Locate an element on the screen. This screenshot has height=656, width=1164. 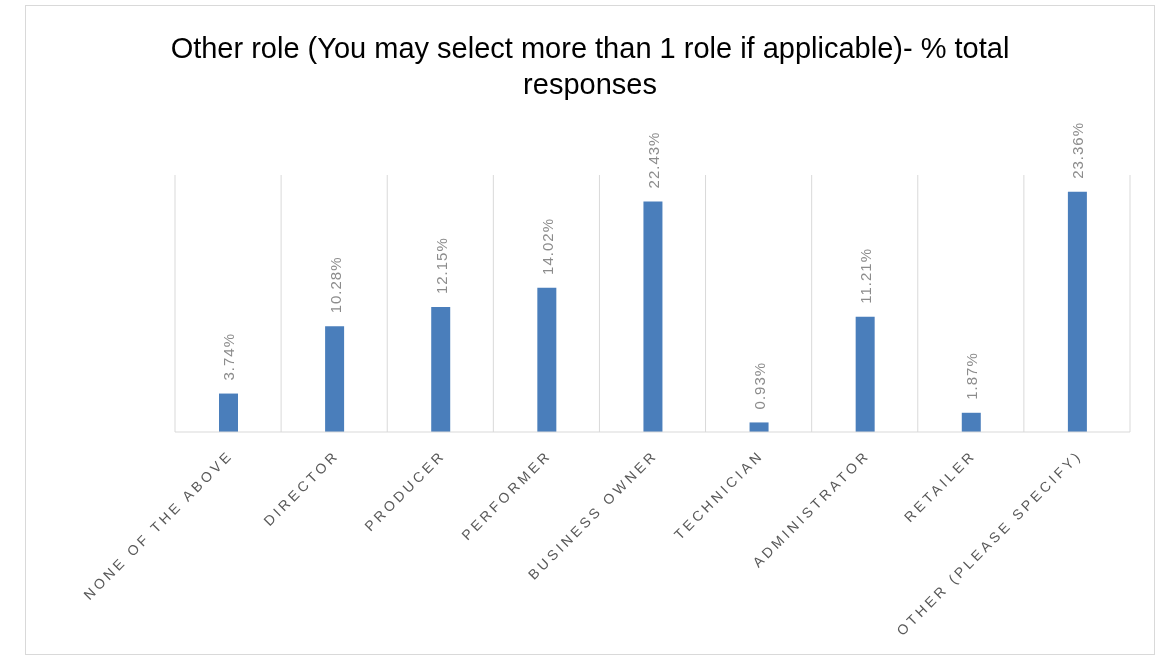
data-label: 11.21% is located at coordinates (865, 276).